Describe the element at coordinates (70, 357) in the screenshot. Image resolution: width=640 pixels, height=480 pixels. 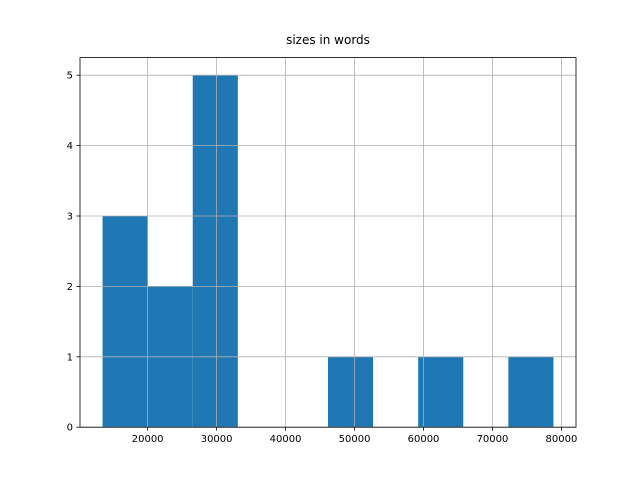
I see `y-tick-label: 1` at that location.